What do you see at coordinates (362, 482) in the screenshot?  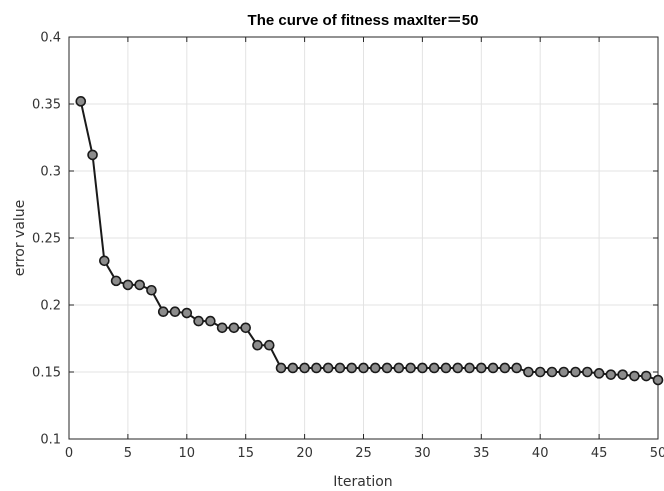 I see `x-axis-label: Iteration` at bounding box center [362, 482].